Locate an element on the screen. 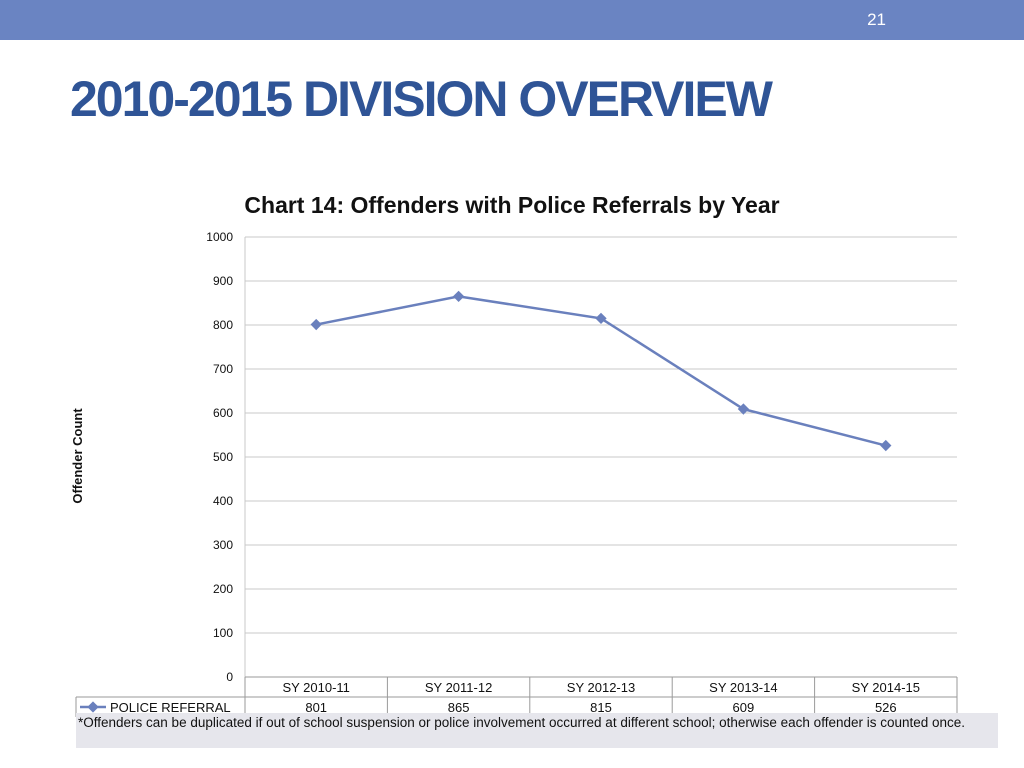 This screenshot has height=768, width=1024. y-axis-label: Offender Count is located at coordinates (77, 456).